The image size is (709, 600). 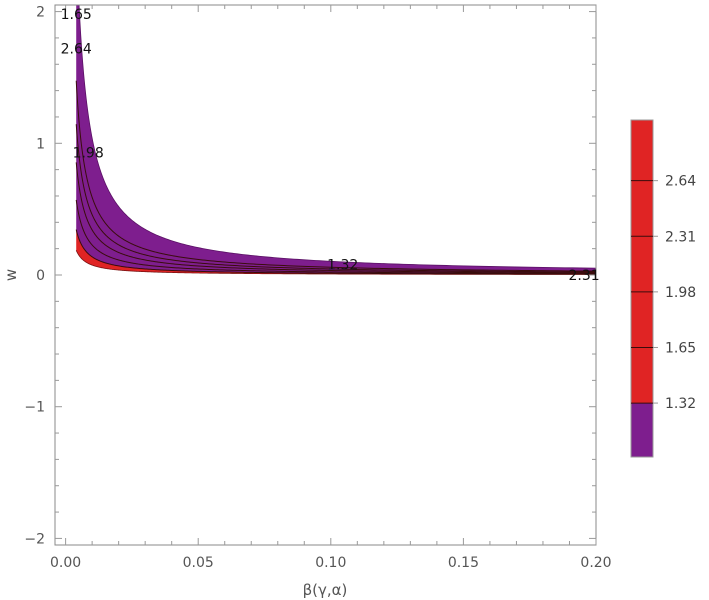 What do you see at coordinates (680, 237) in the screenshot?
I see `legend-label: 2.31` at bounding box center [680, 237].